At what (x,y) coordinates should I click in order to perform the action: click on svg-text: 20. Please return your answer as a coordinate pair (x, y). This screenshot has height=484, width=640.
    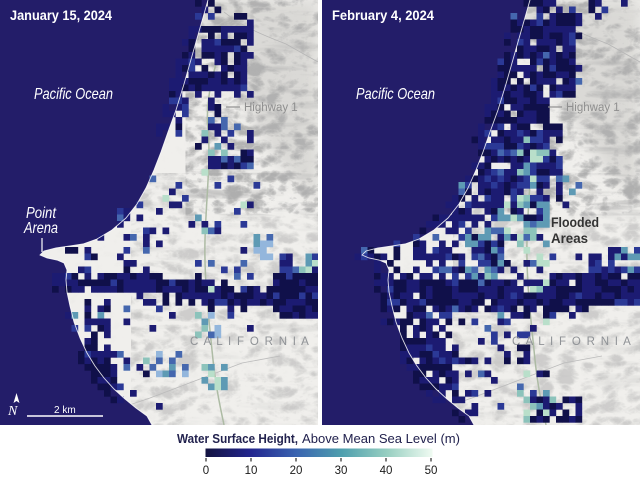
    Looking at the image, I should click on (296, 471).